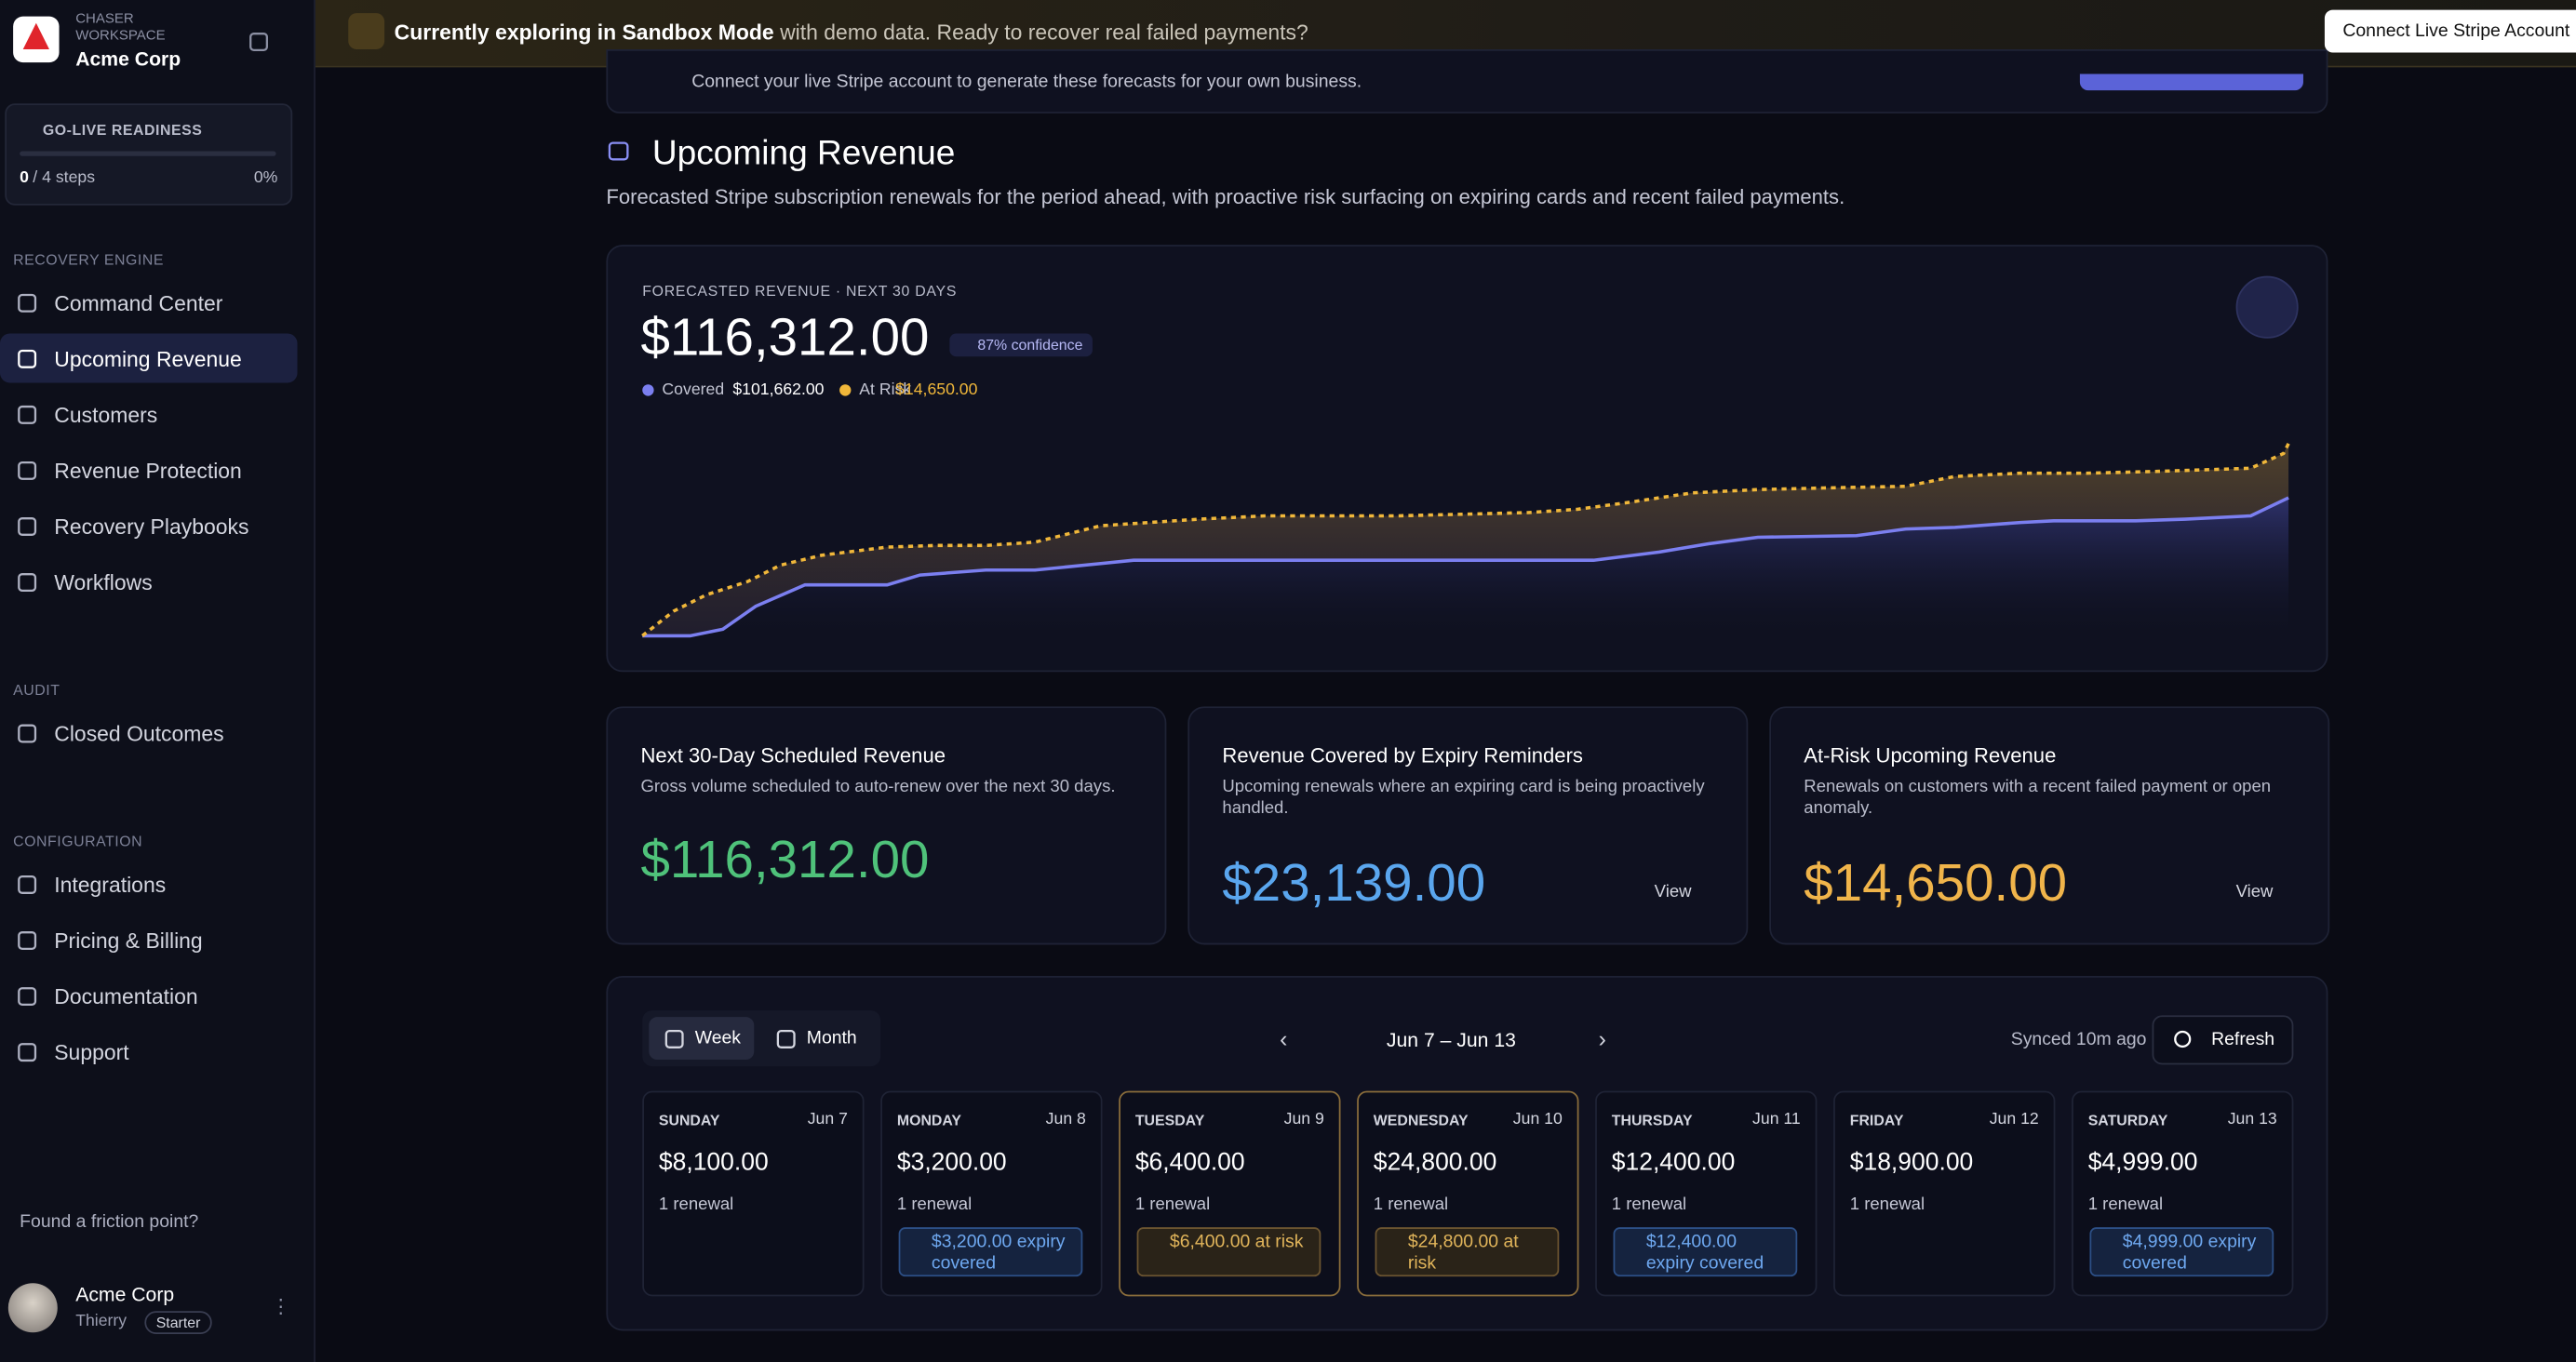 The height and width of the screenshot is (1362, 2576). Describe the element at coordinates (32, 1308) in the screenshot. I see `avatar` at that location.